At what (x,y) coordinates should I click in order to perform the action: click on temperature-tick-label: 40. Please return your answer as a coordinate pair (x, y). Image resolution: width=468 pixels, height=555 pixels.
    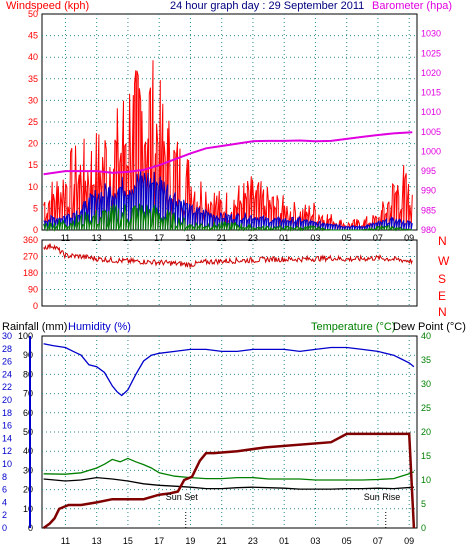
    Looking at the image, I should click on (426, 336).